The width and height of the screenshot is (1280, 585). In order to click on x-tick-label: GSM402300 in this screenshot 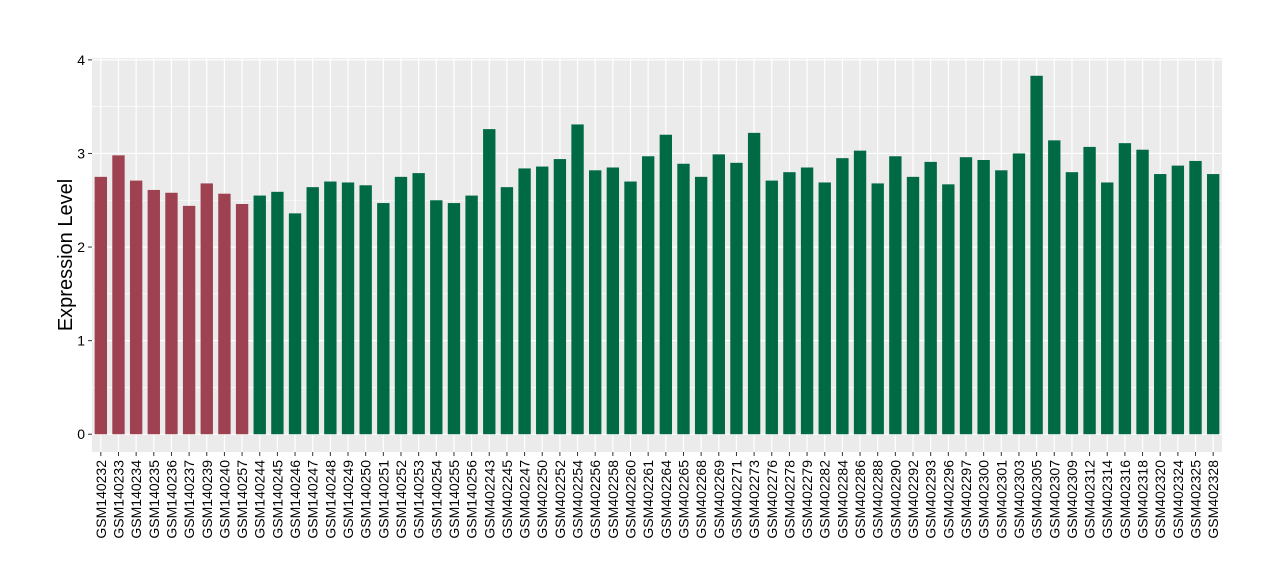, I will do `click(984, 499)`.